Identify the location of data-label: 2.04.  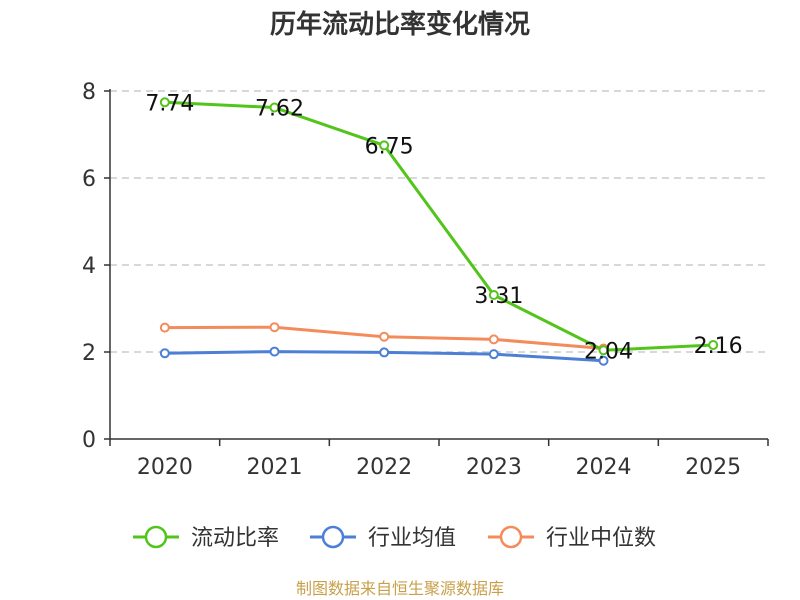
(608, 351).